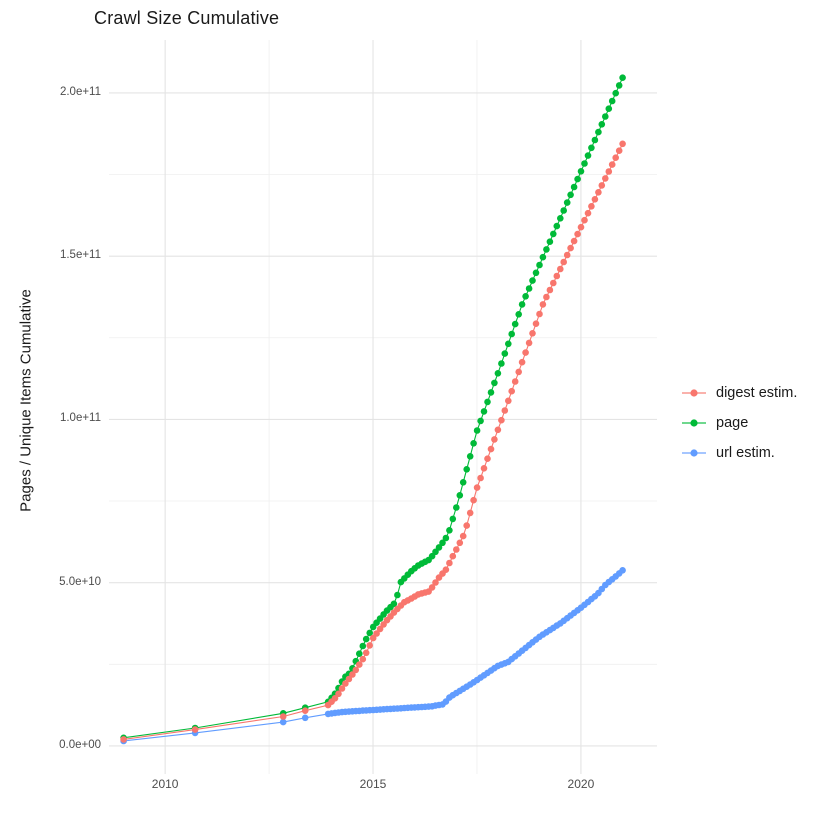 The height and width of the screenshot is (827, 826). I want to click on legend-item: page, so click(739, 423).